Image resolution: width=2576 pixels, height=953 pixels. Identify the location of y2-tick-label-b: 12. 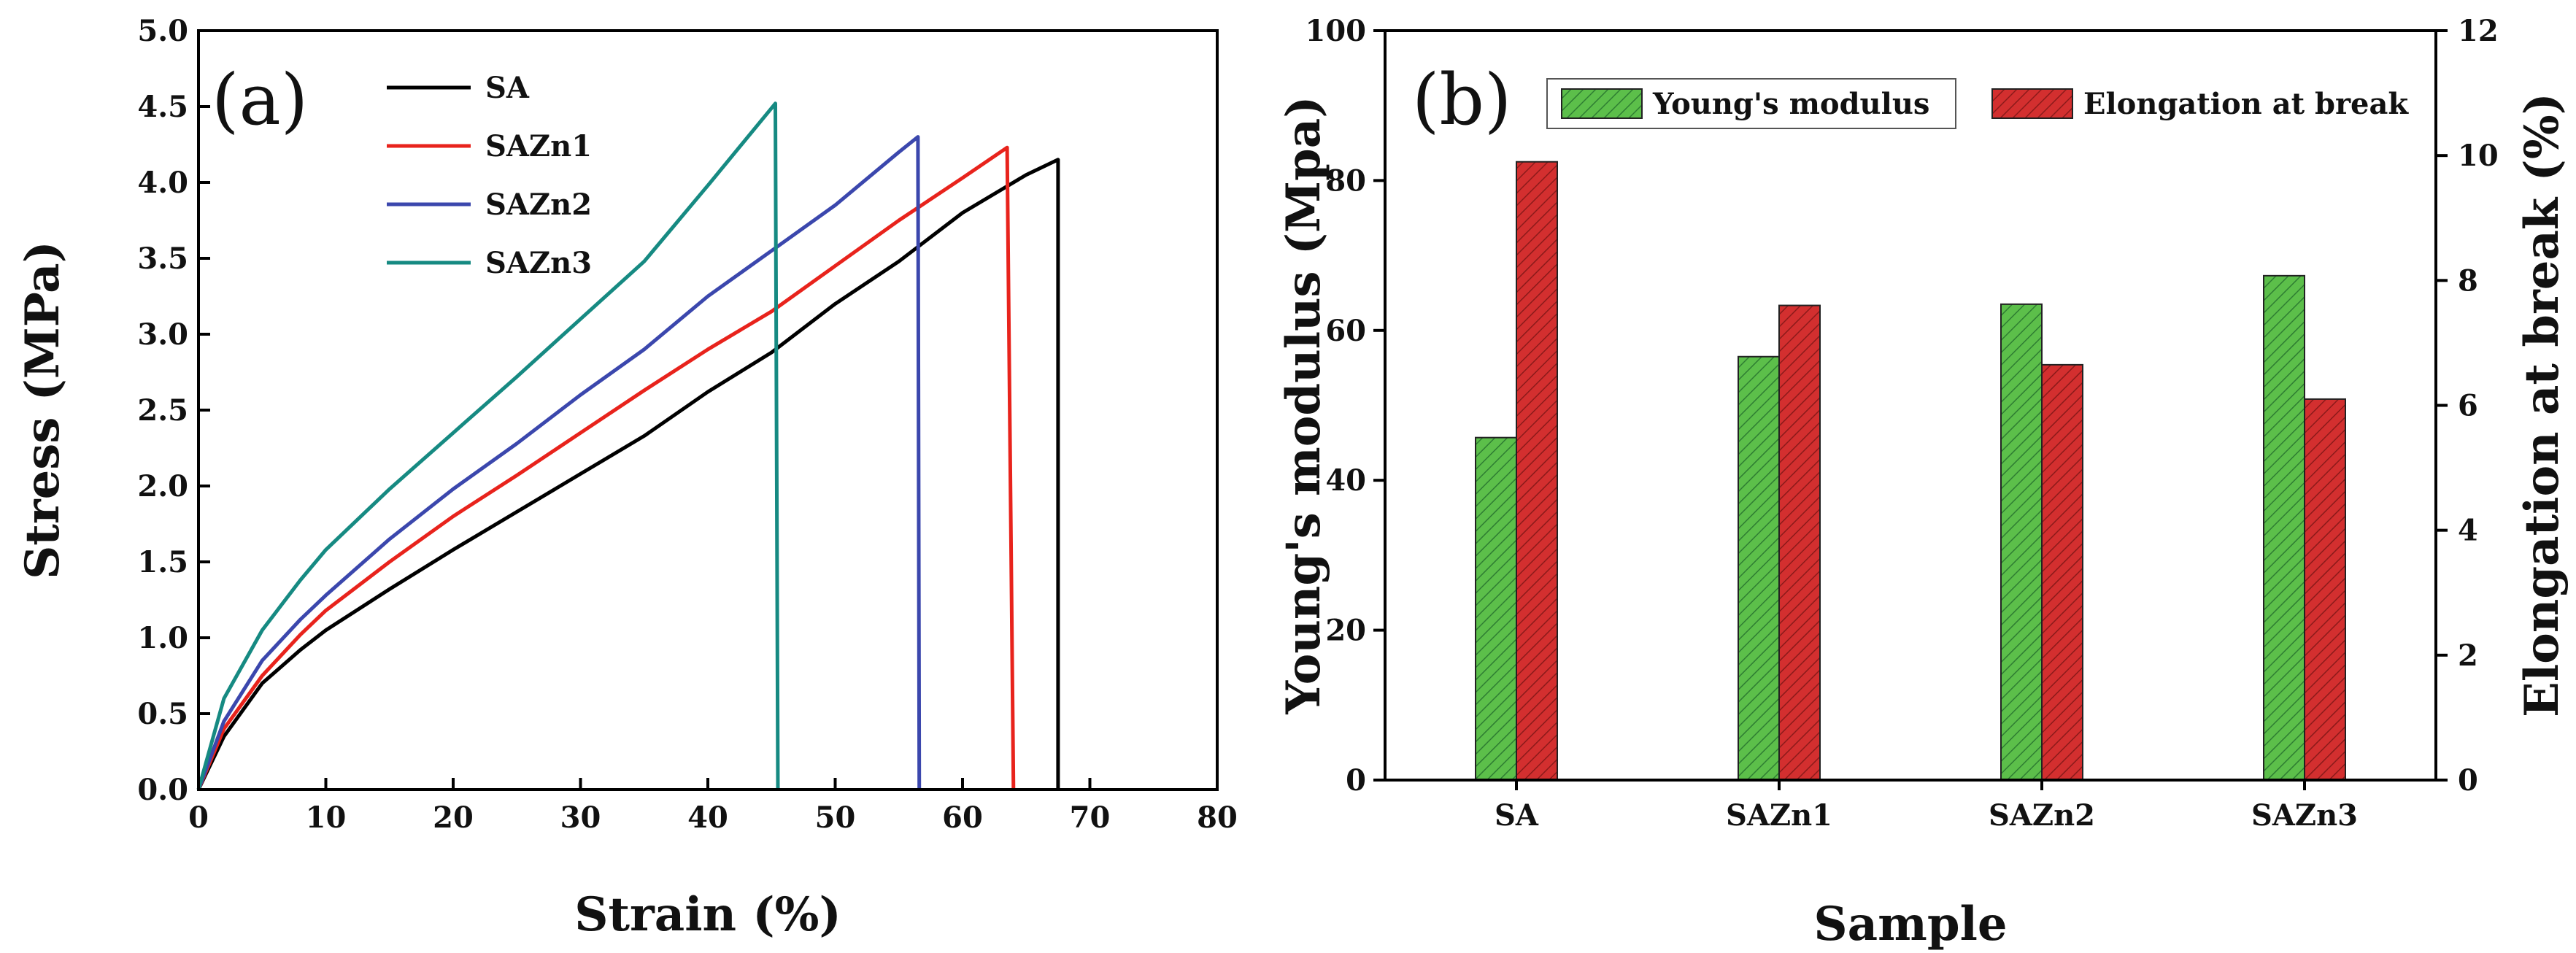
(2478, 31).